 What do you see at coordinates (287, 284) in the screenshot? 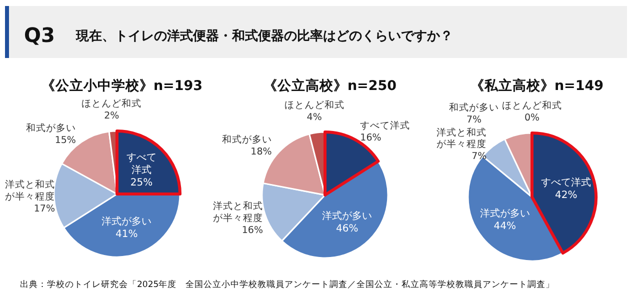
I see `source-note: 出典：学校のトイレ研究会「2025年度 全国公立小中学校教職員アンケート調査／全国公立・私立高等学校教職員アンケート調査」` at bounding box center [287, 284].